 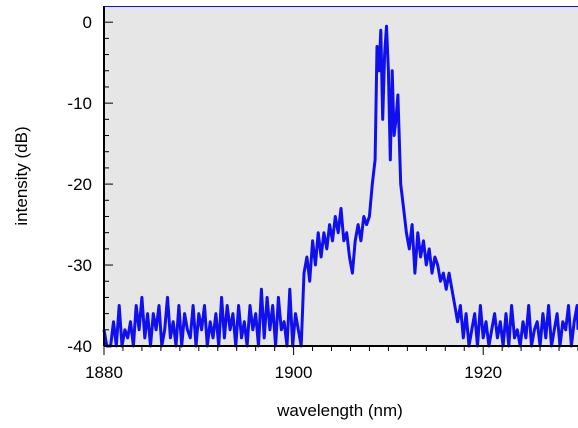 I want to click on y-tick-label: 0, so click(x=87, y=22).